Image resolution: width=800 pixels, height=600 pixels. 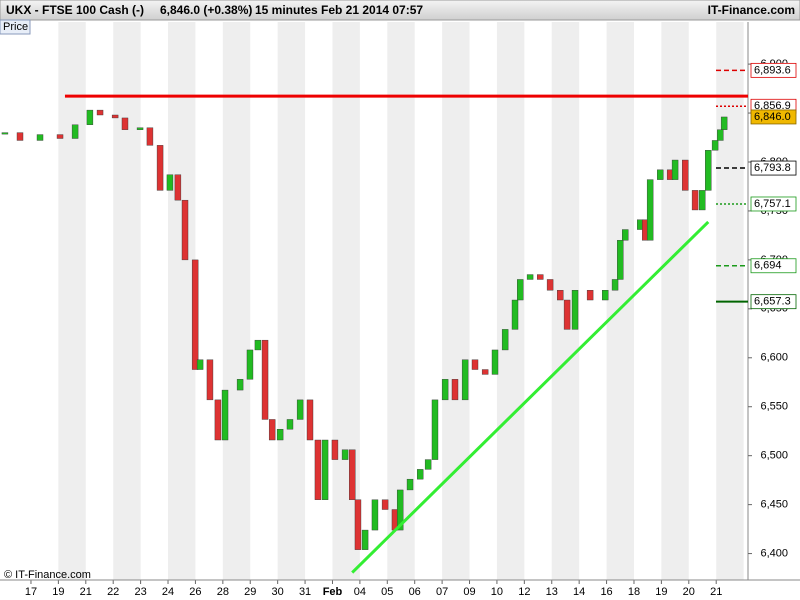 What do you see at coordinates (689, 592) in the screenshot?
I see `x-tick-label: 20` at bounding box center [689, 592].